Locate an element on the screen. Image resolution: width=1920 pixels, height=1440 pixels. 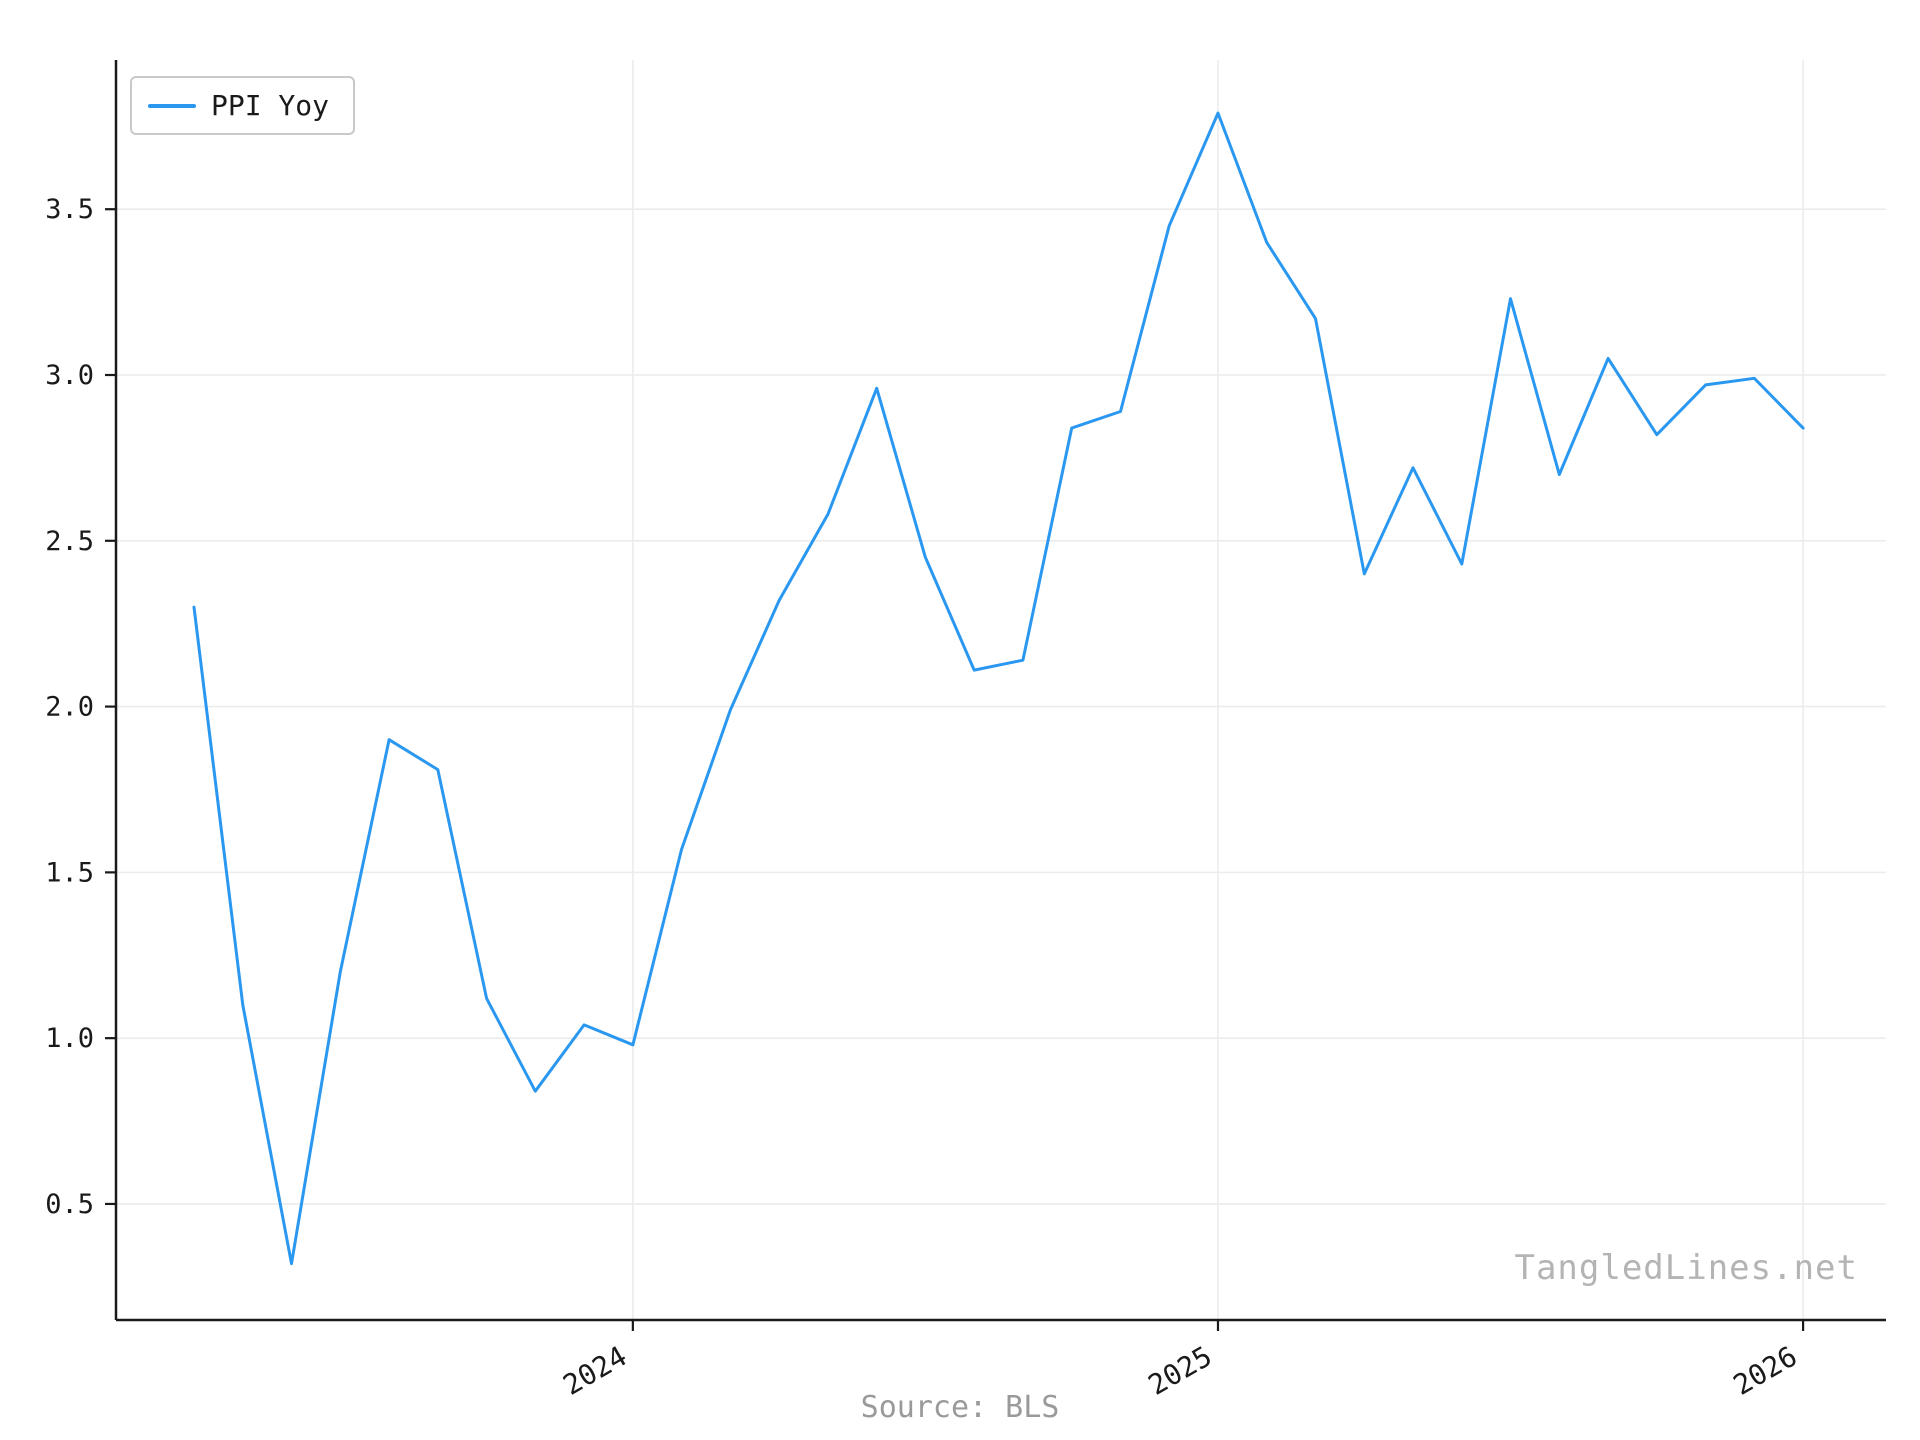
legend-line-sample-icon is located at coordinates (172, 105).